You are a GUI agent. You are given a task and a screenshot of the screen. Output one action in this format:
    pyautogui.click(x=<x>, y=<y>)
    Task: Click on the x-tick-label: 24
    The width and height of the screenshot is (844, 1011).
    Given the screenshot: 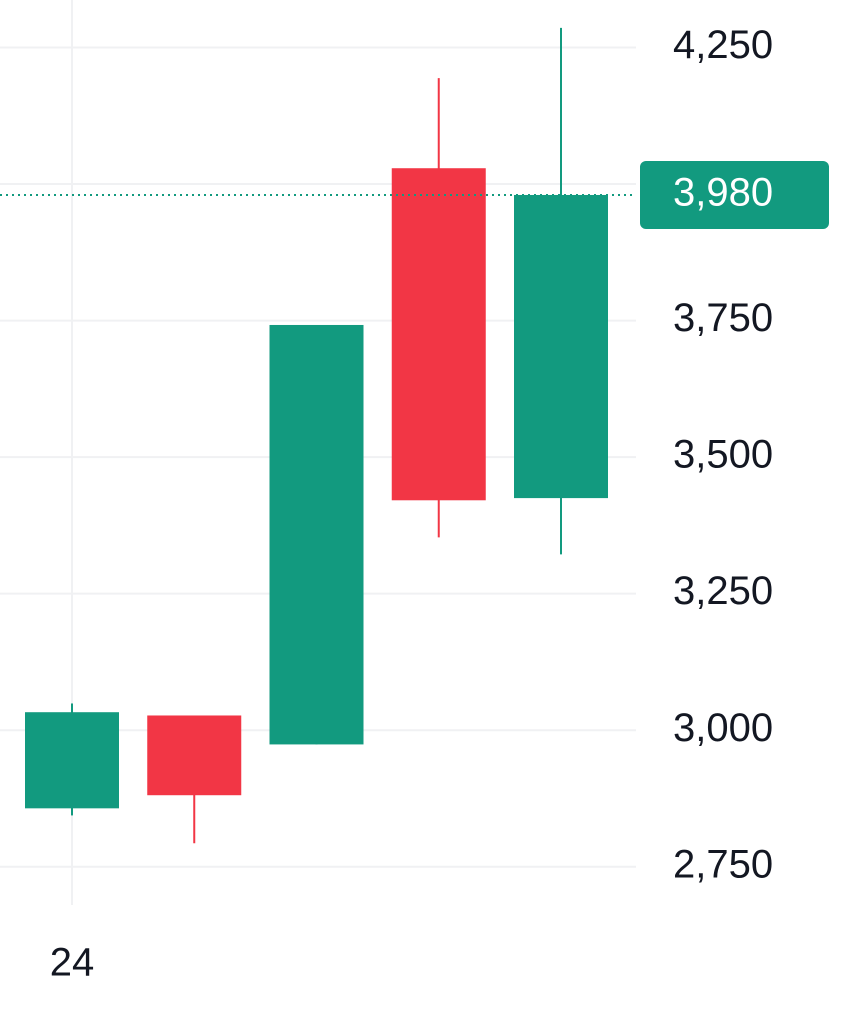 What is the action you would take?
    pyautogui.click(x=72, y=963)
    